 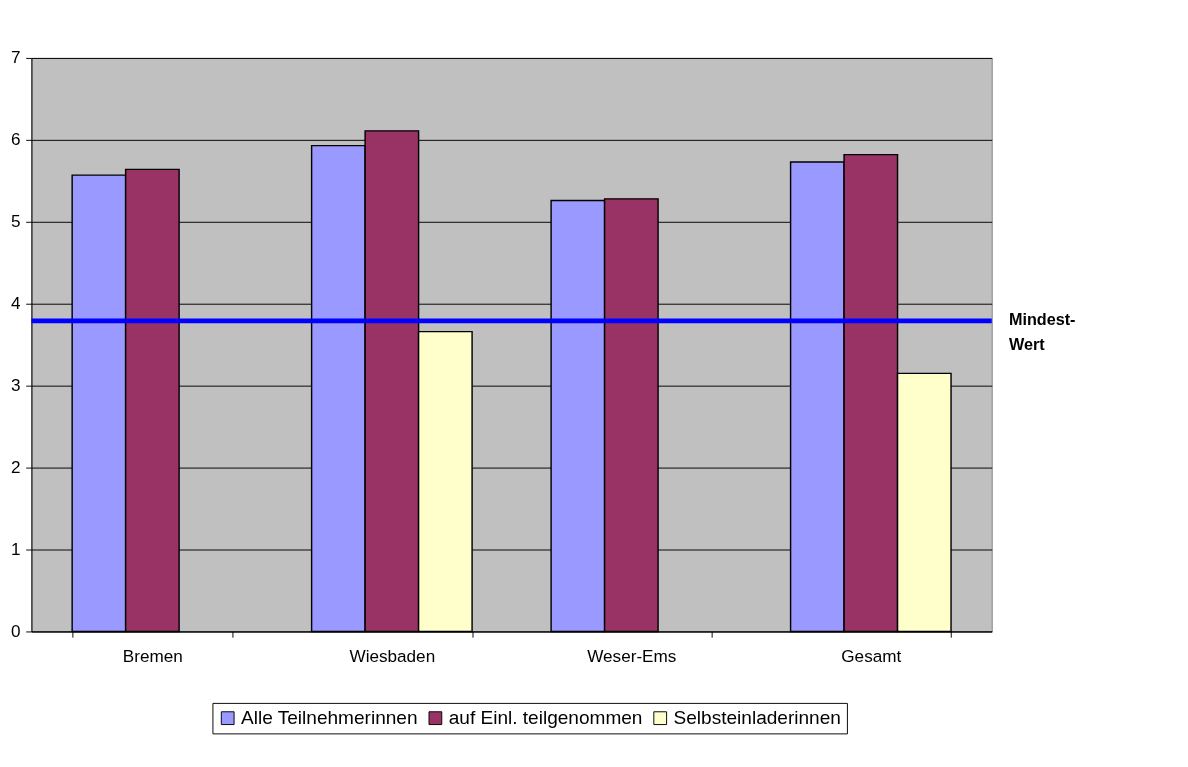 What do you see at coordinates (1042, 331) in the screenshot?
I see `ref-line-label: Mindest- Wert` at bounding box center [1042, 331].